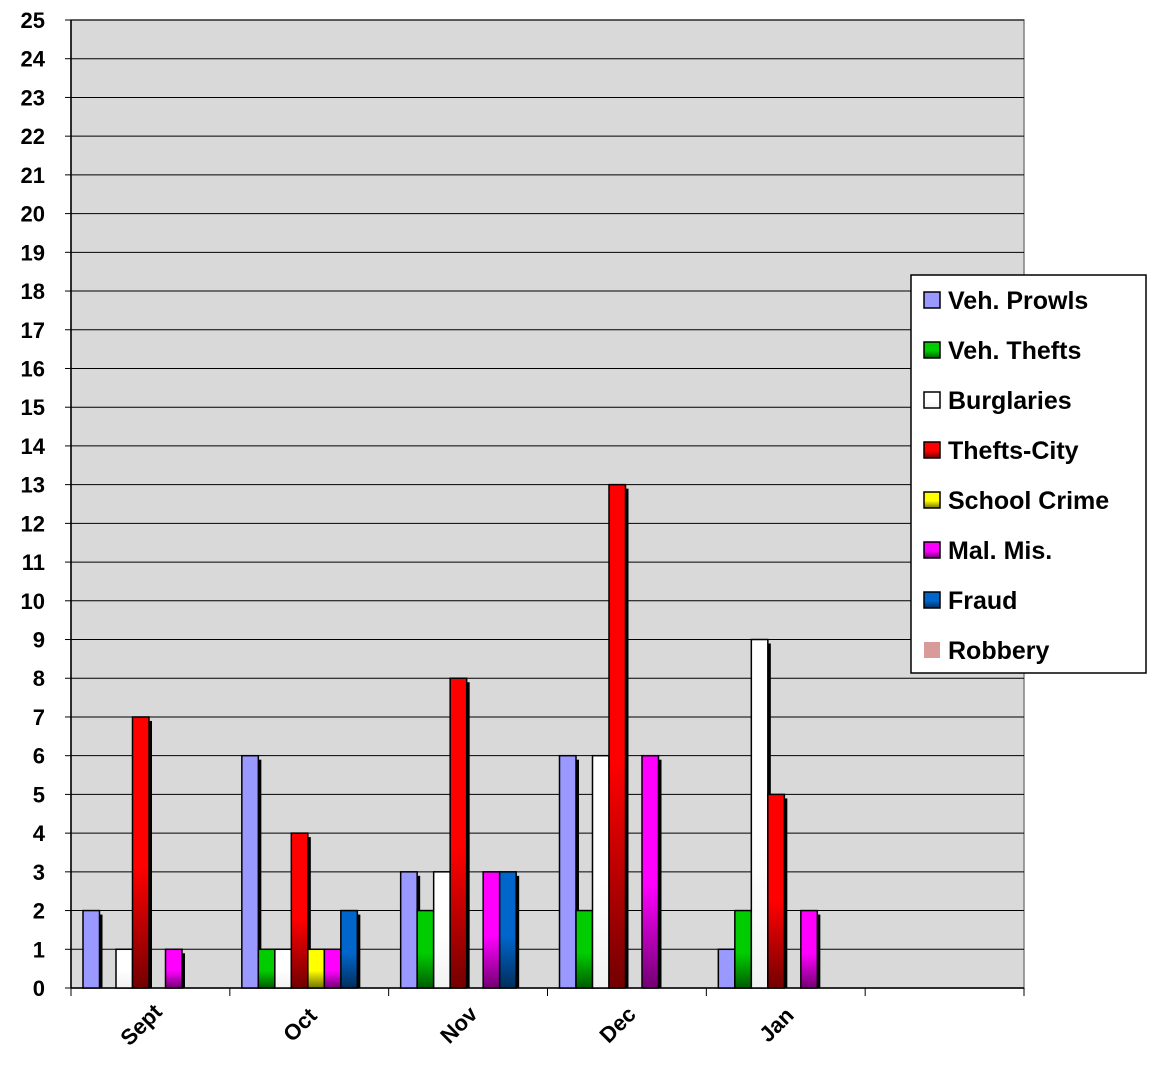  What do you see at coordinates (33, 523) in the screenshot?
I see `y-tick-label: 12` at bounding box center [33, 523].